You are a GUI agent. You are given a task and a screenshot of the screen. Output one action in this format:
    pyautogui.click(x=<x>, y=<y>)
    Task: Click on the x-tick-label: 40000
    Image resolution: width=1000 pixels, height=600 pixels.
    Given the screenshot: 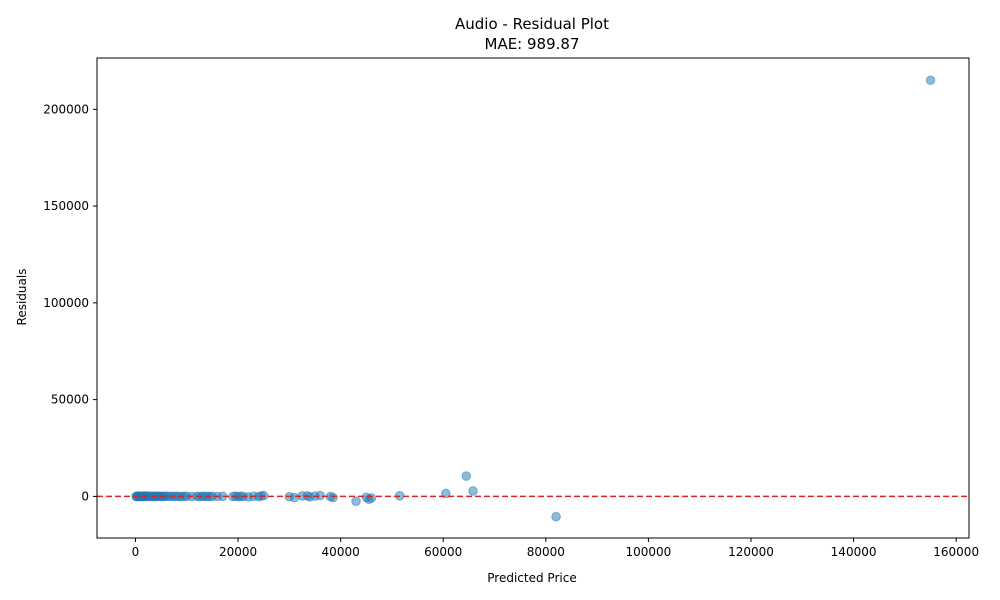 What is the action you would take?
    pyautogui.click(x=341, y=552)
    